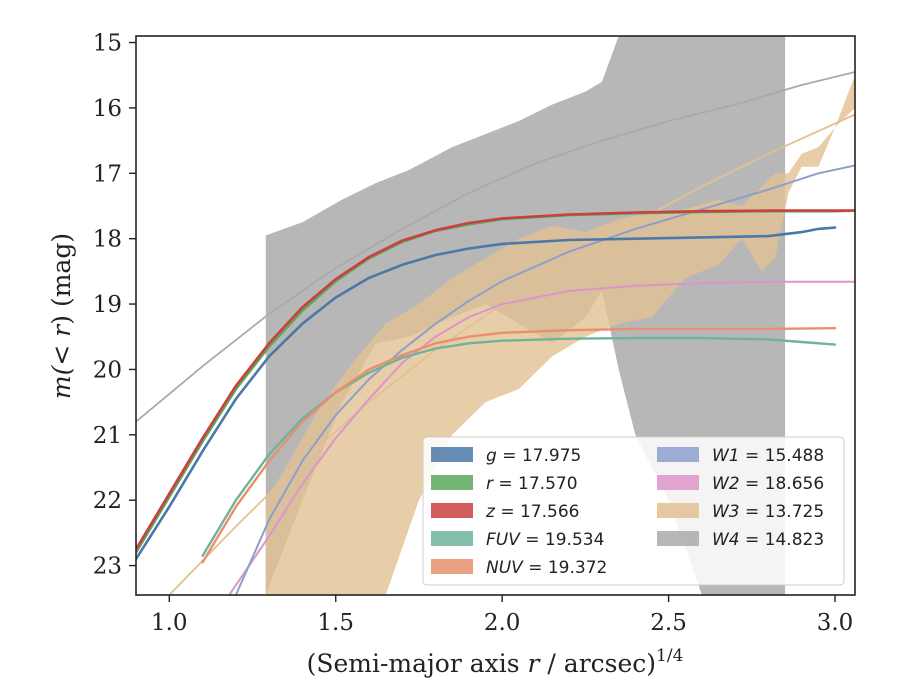 The height and width of the screenshot is (700, 900). Describe the element at coordinates (452, 454) in the screenshot. I see `legend-swatch-g` at that location.